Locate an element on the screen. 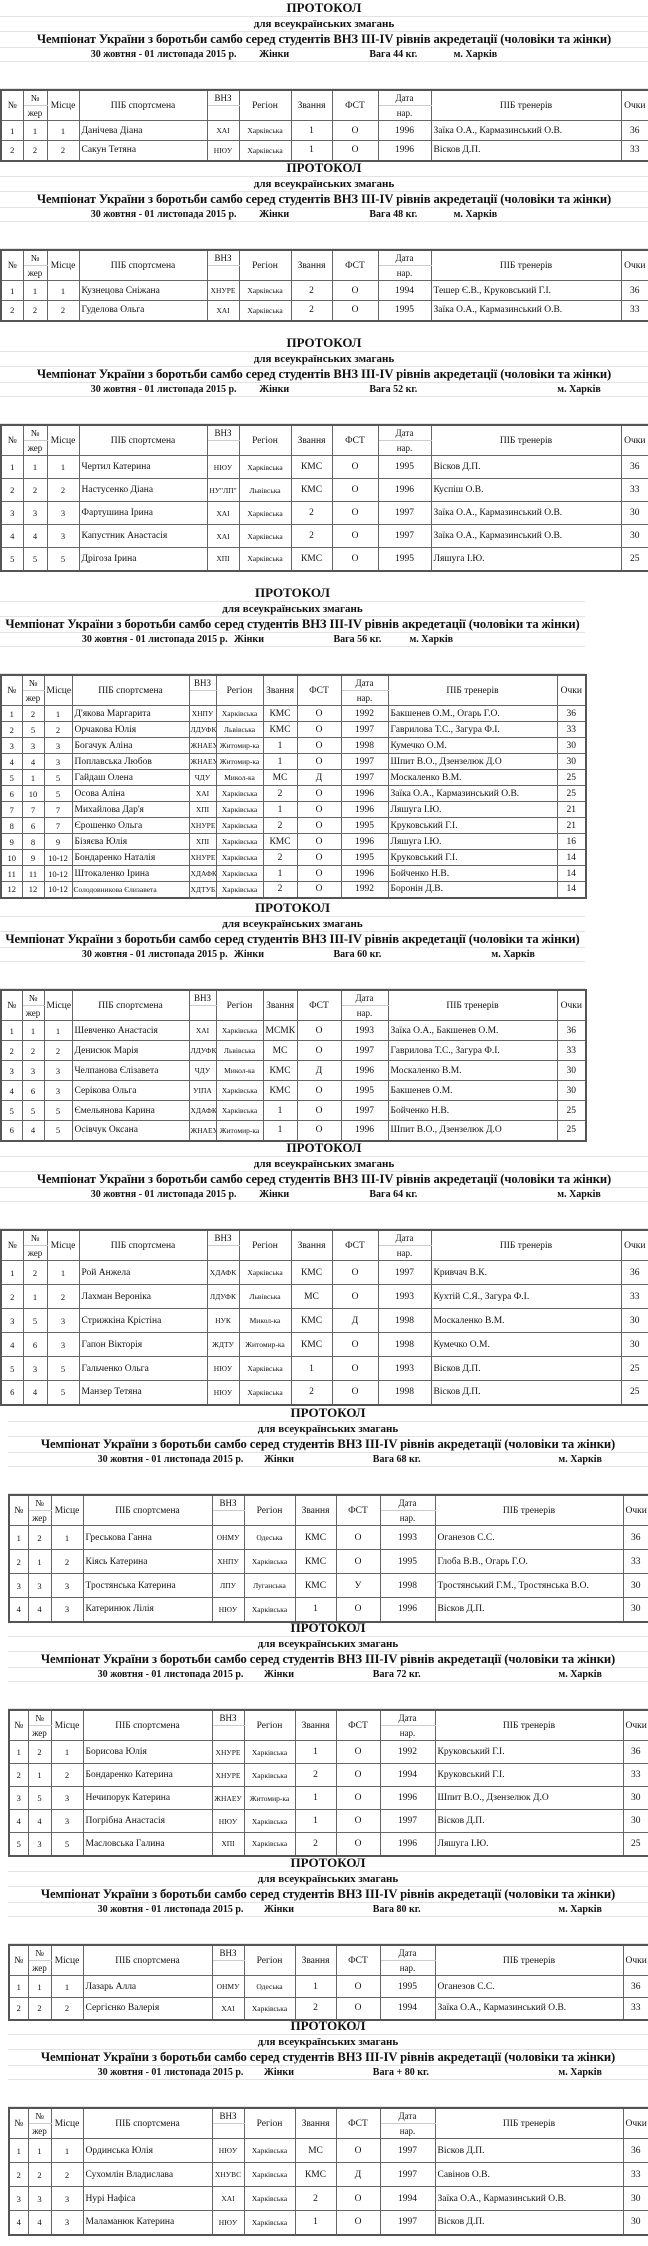 This screenshot has width=648, height=2246. header-jersey: № is located at coordinates (39, 1952).